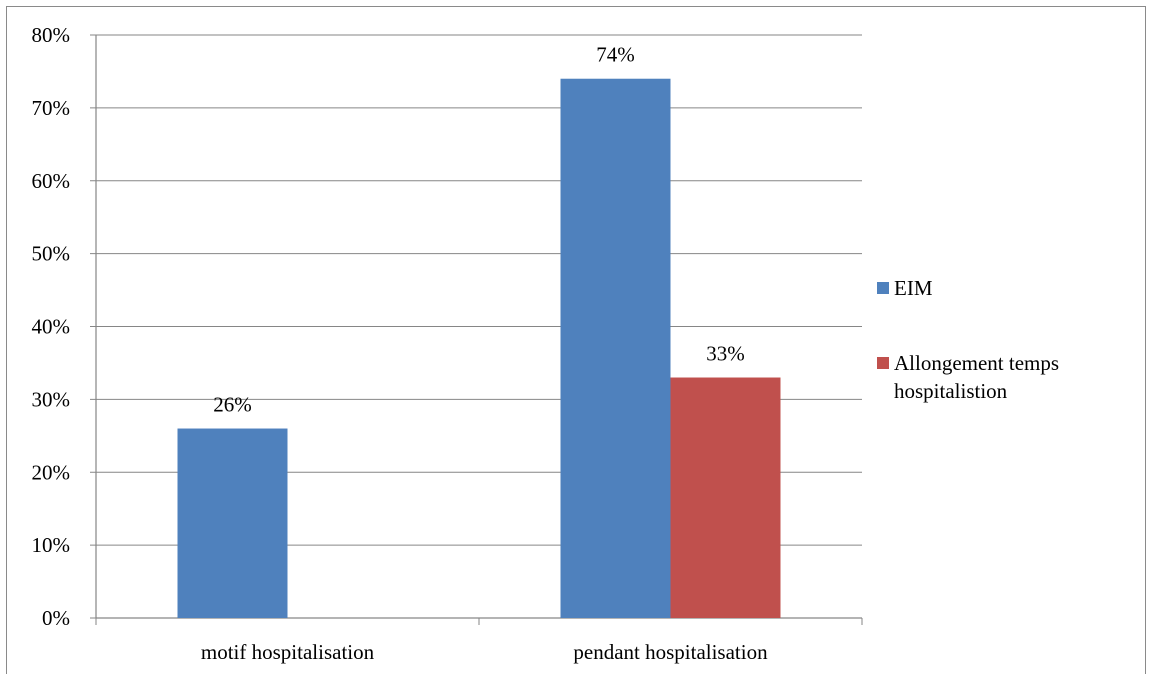 The image size is (1154, 677). What do you see at coordinates (51, 181) in the screenshot?
I see `y-tick-label: 60%` at bounding box center [51, 181].